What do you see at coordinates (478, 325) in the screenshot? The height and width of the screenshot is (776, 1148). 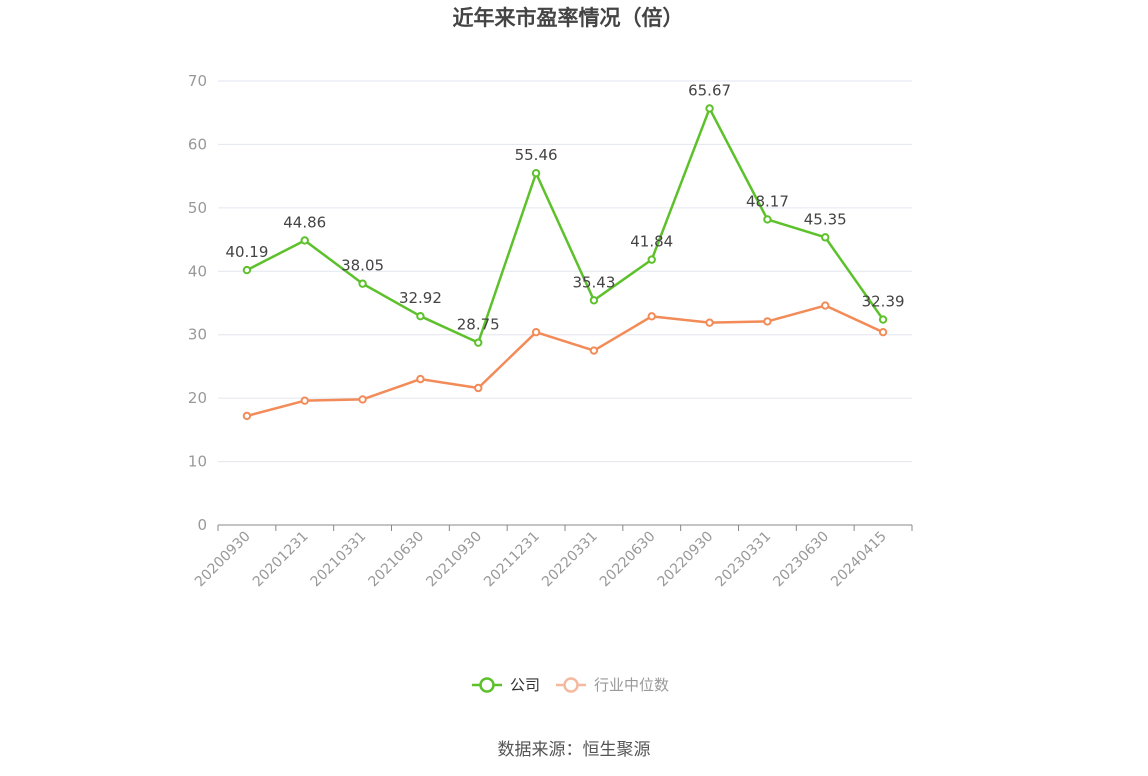 I see `data-label: 28.75` at bounding box center [478, 325].